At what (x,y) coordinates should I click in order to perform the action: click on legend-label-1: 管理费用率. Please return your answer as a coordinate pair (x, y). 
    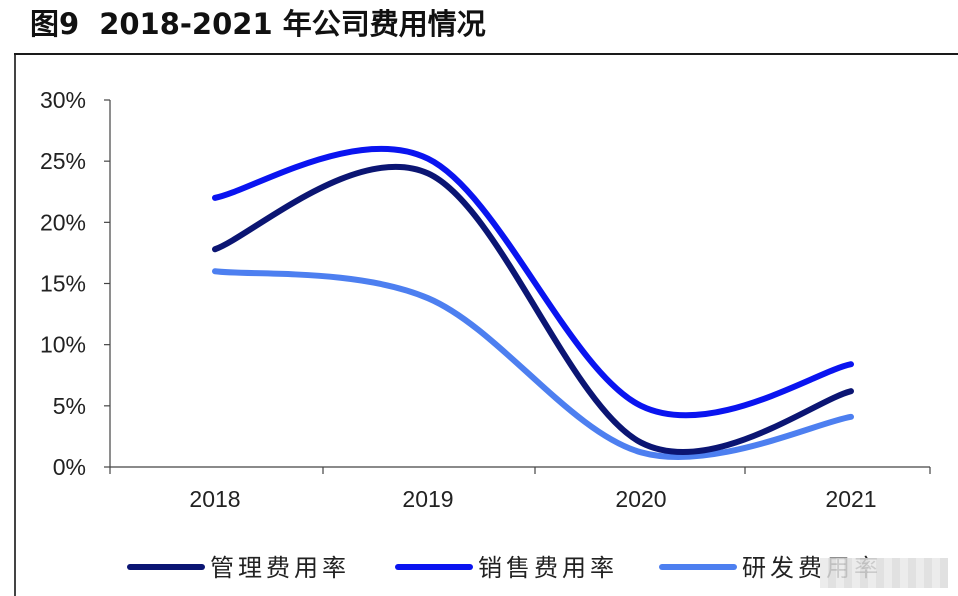
    Looking at the image, I should click on (280, 568).